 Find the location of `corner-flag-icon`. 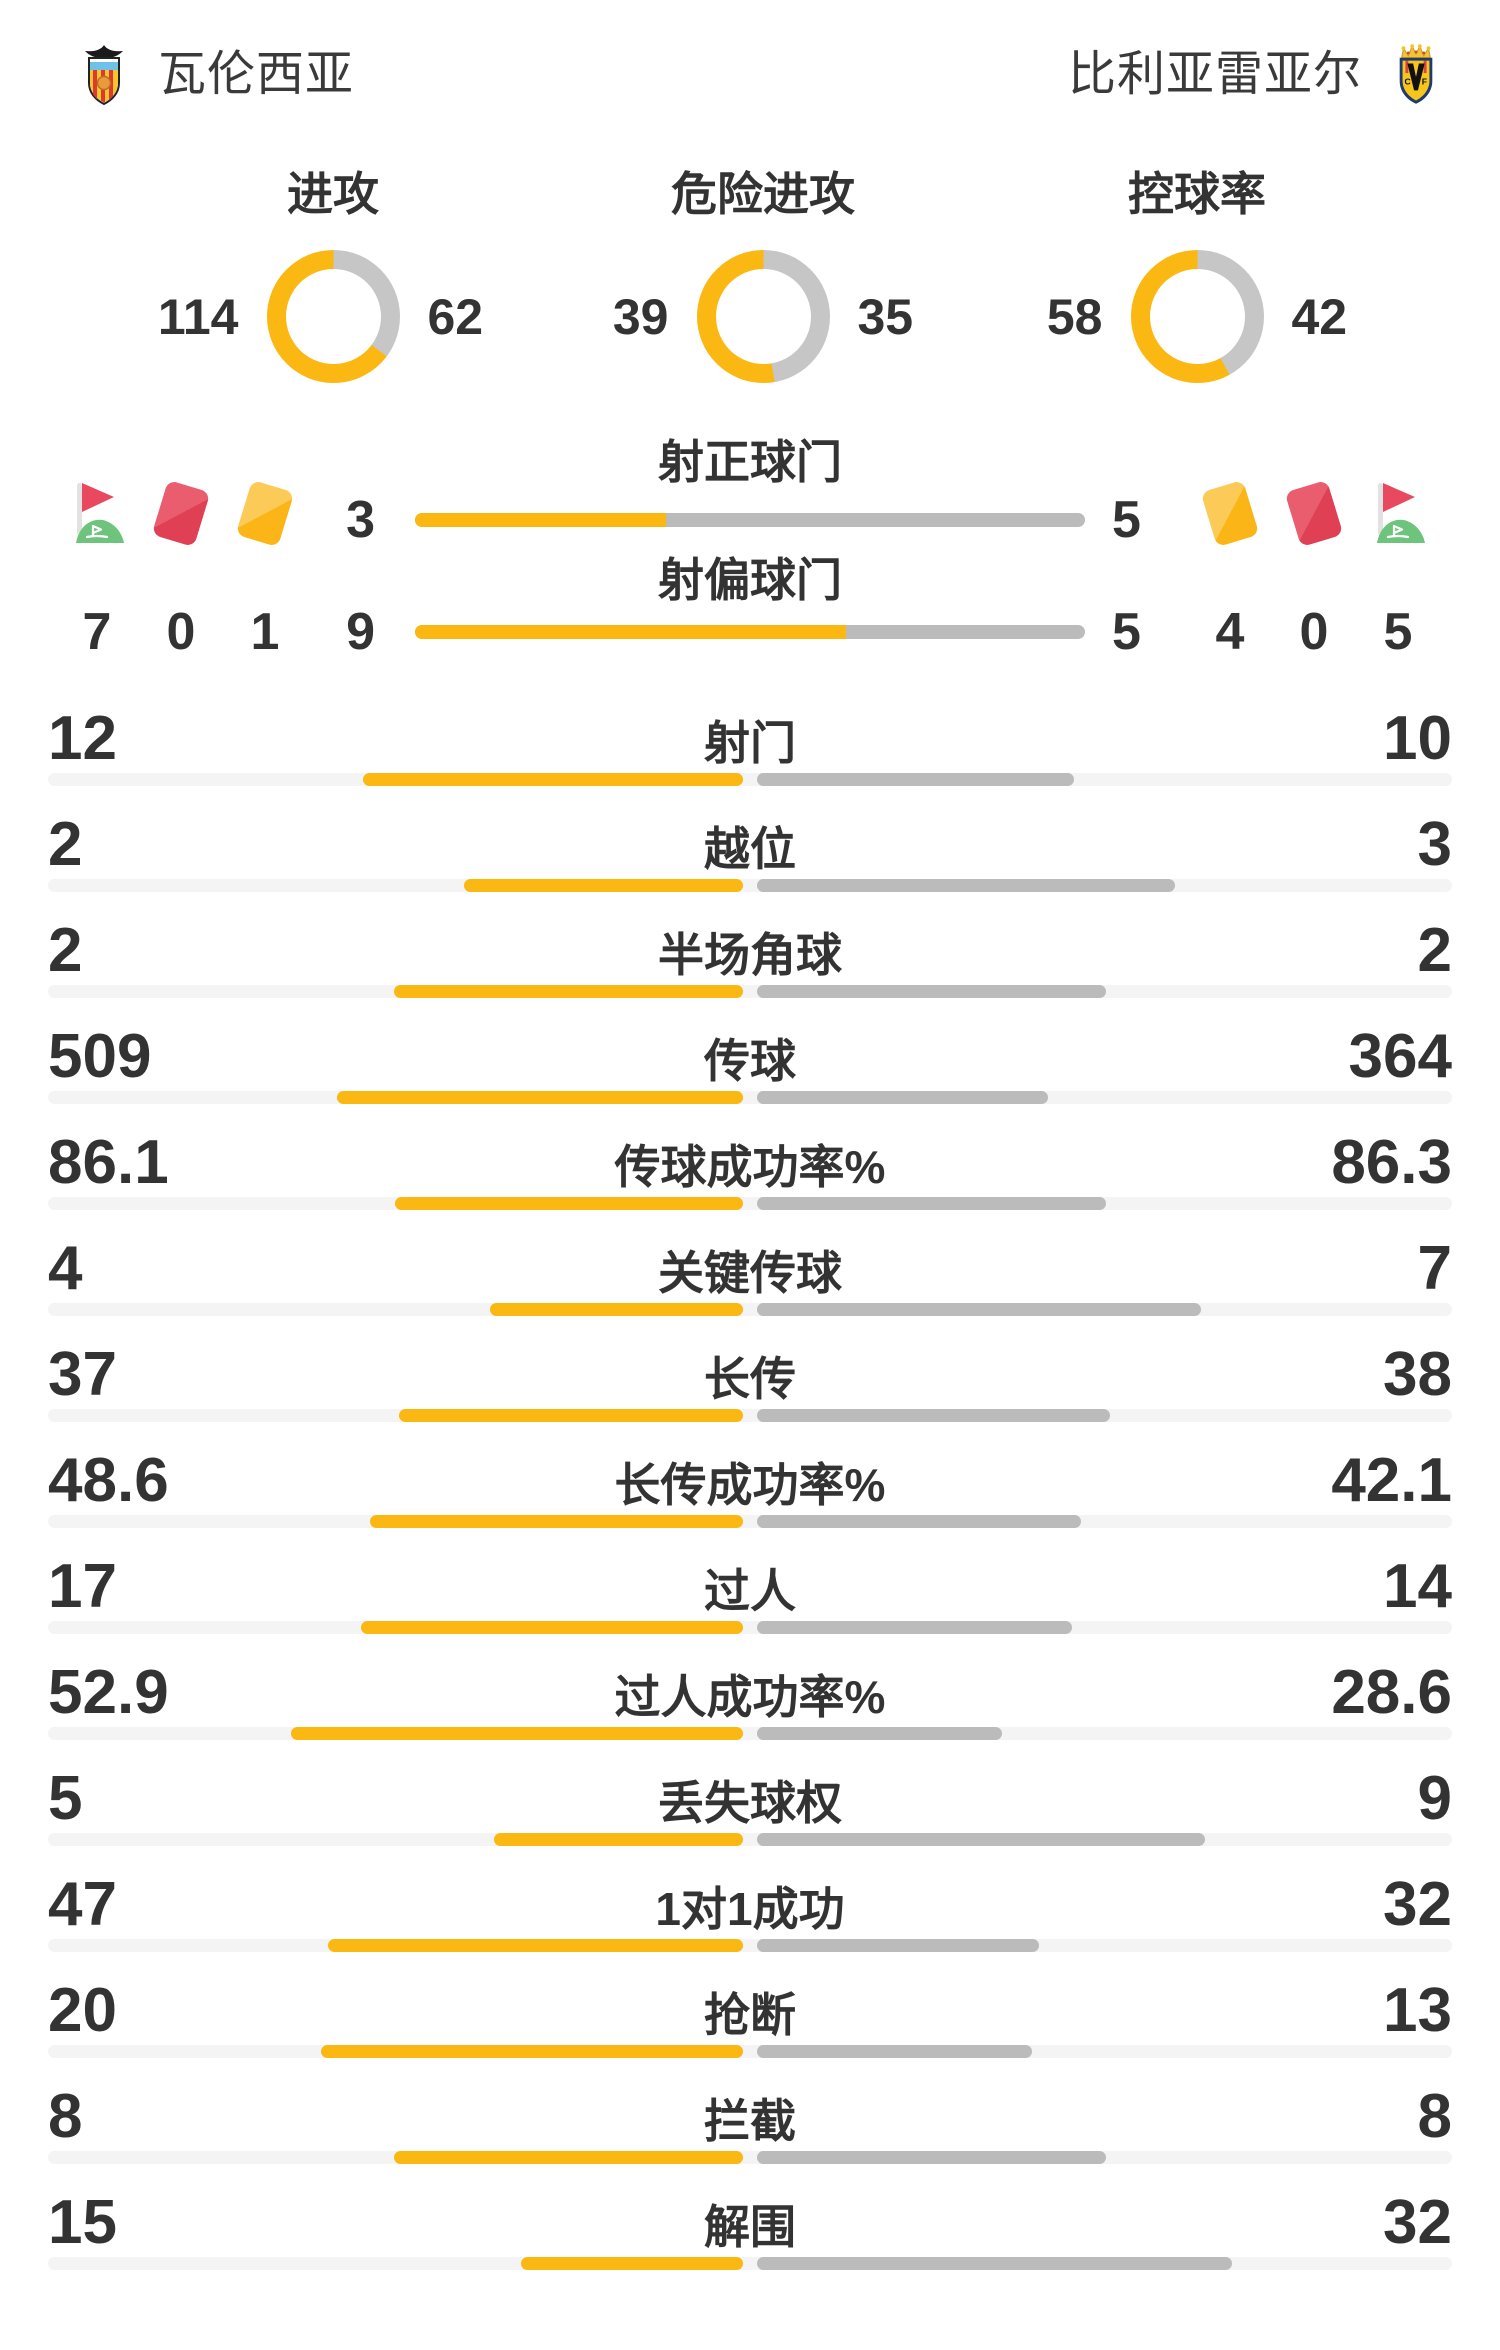

corner-flag-icon is located at coordinates (100, 513).